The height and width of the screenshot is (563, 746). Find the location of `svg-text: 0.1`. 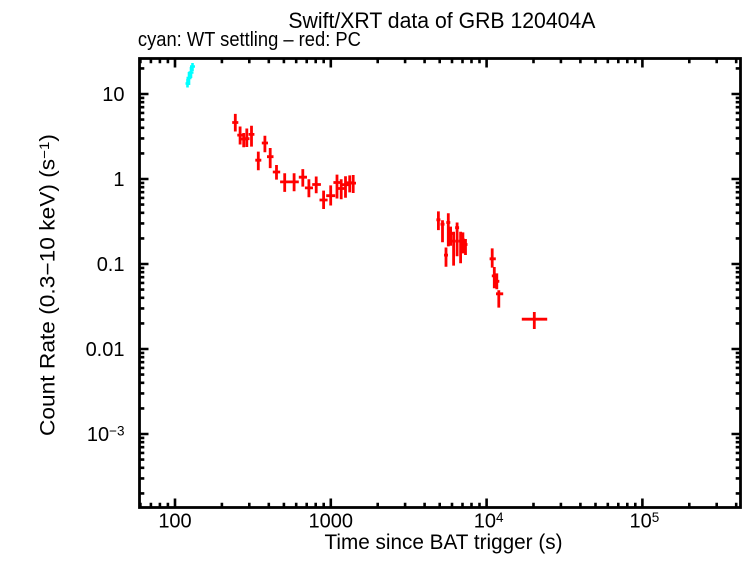

svg-text: 0.1 is located at coordinates (111, 265).